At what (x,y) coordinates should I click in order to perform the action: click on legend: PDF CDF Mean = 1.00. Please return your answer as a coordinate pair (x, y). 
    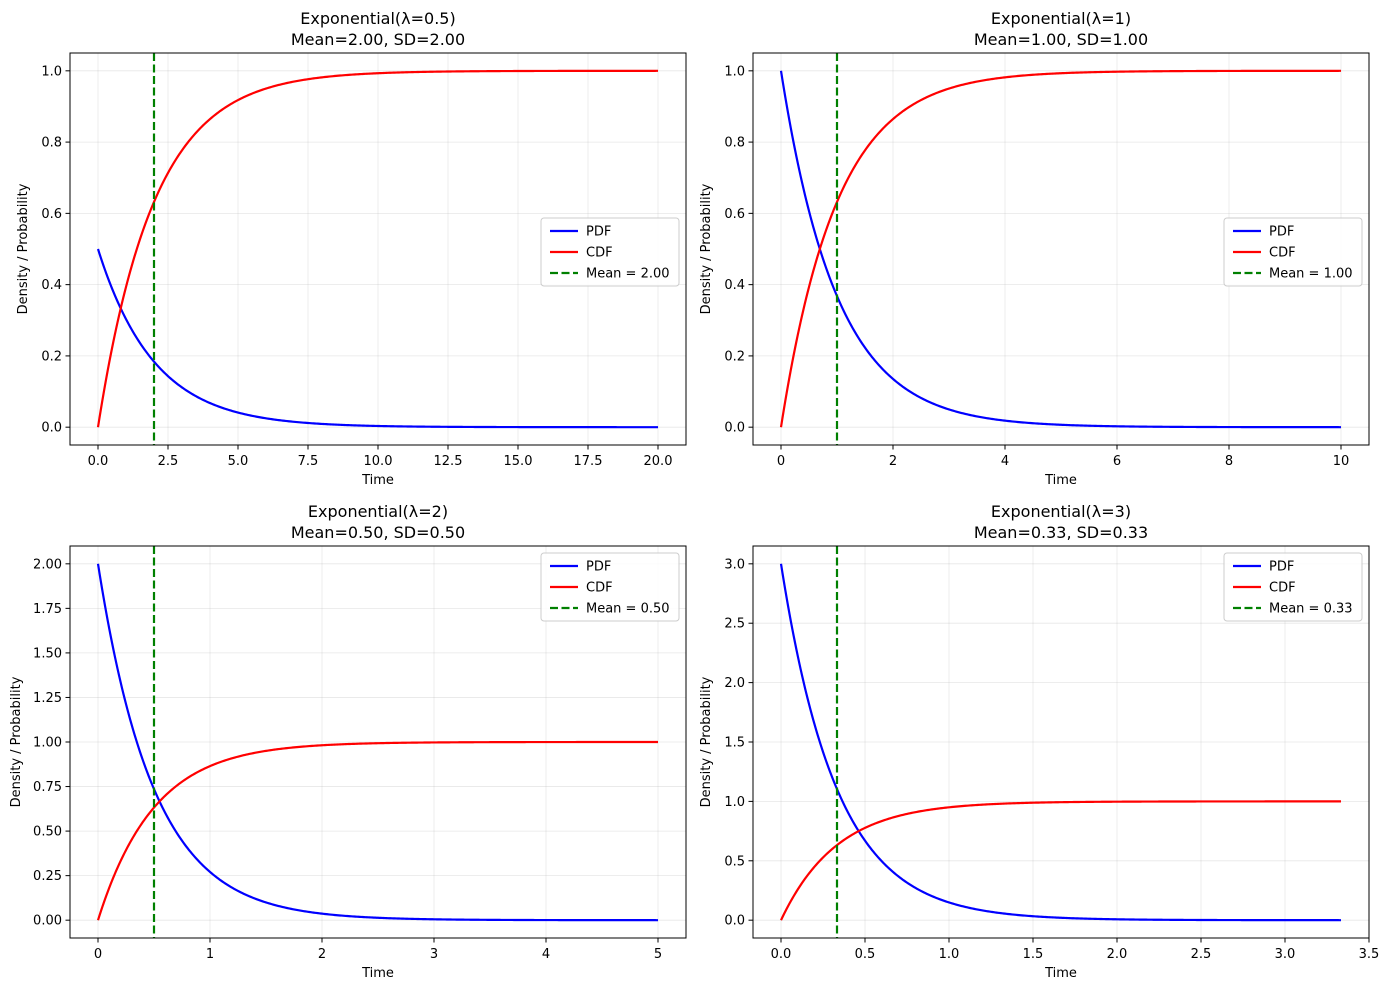
    Looking at the image, I should click on (1293, 252).